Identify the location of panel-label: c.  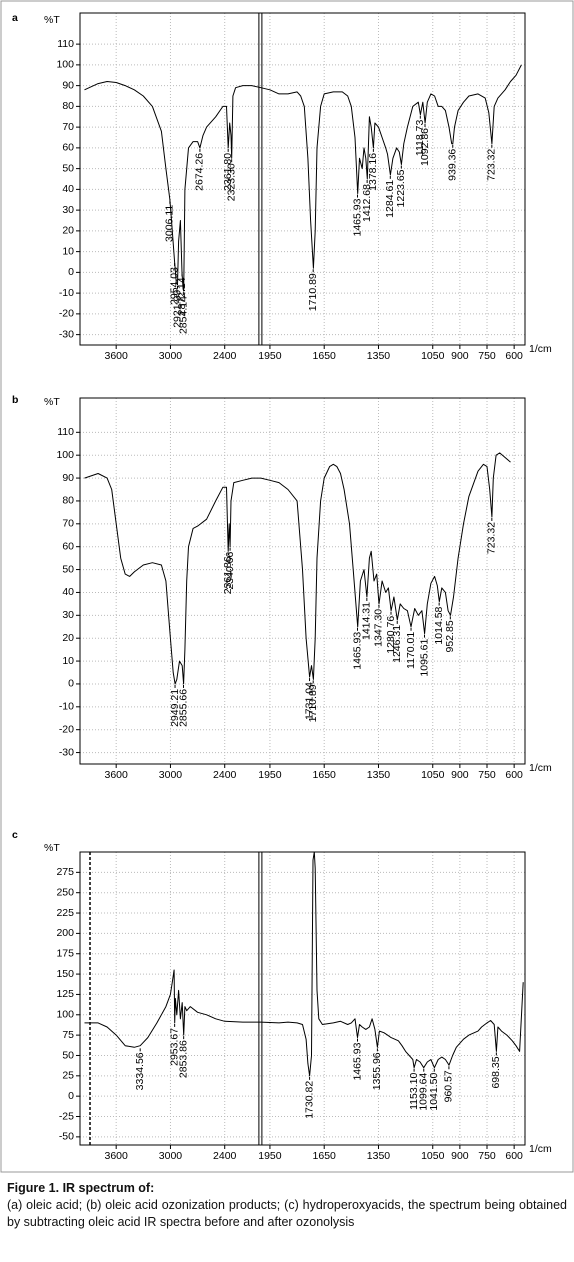
(15, 835).